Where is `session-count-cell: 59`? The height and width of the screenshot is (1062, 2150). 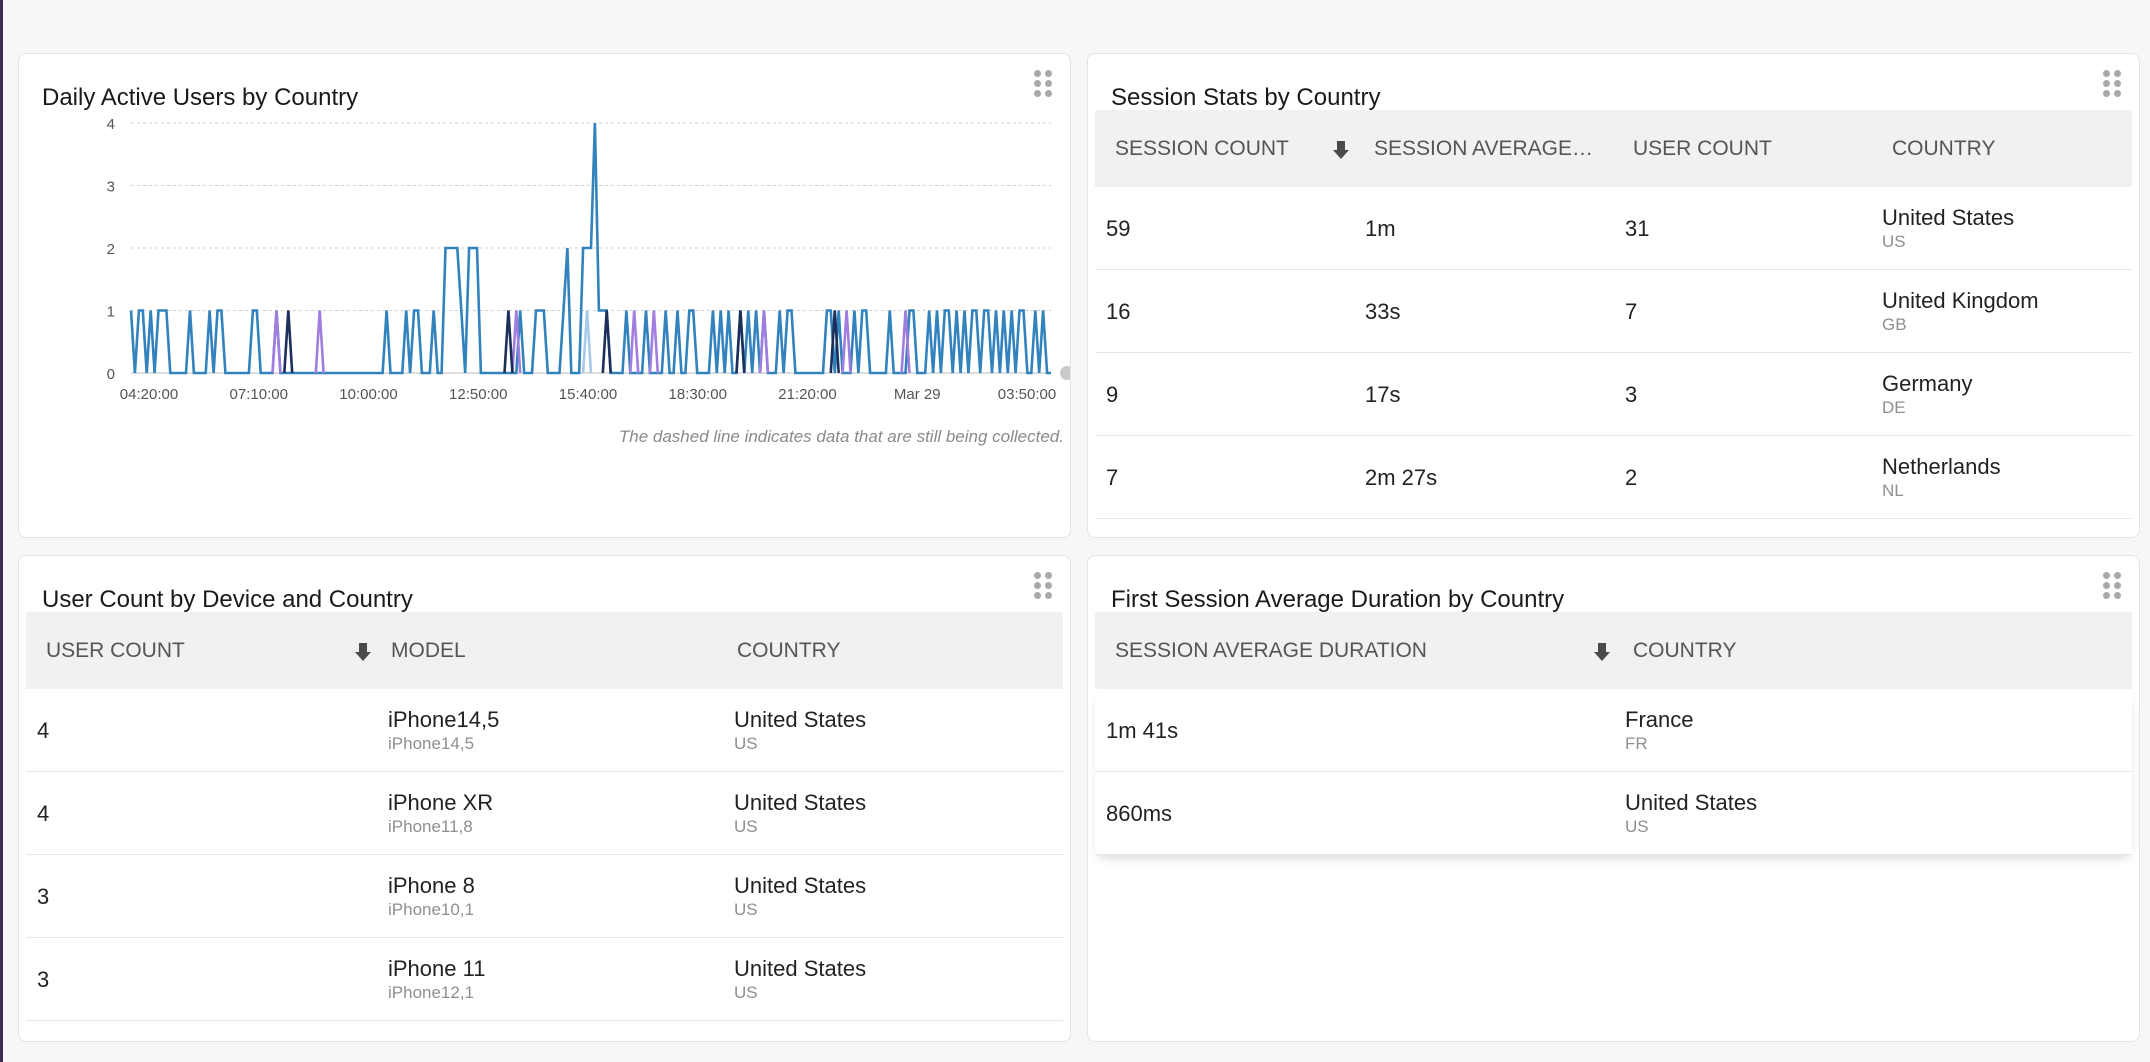 session-count-cell: 59 is located at coordinates (1118, 228).